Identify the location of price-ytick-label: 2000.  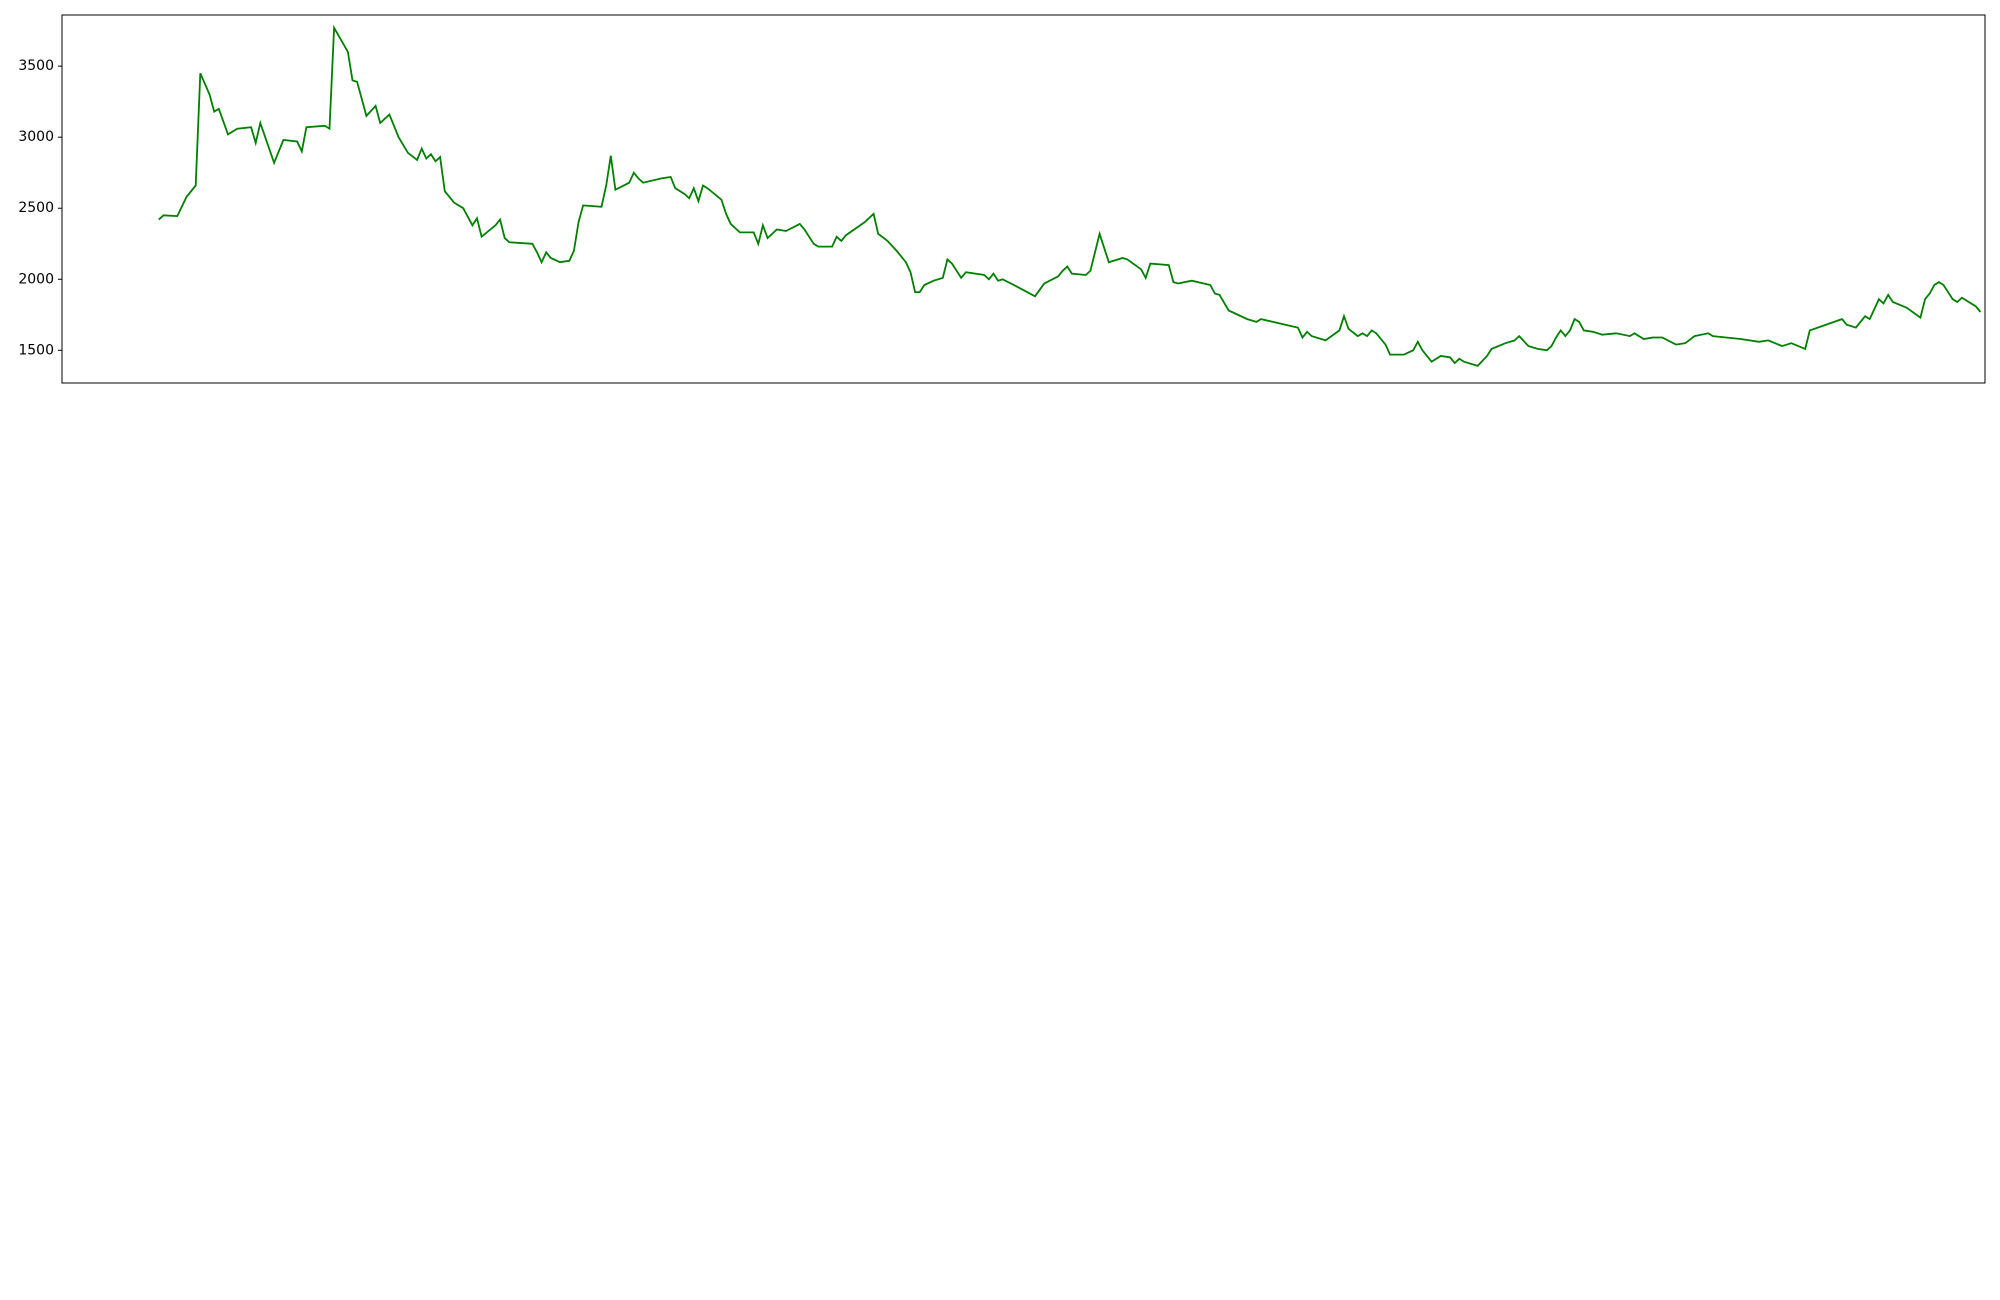
(36, 279).